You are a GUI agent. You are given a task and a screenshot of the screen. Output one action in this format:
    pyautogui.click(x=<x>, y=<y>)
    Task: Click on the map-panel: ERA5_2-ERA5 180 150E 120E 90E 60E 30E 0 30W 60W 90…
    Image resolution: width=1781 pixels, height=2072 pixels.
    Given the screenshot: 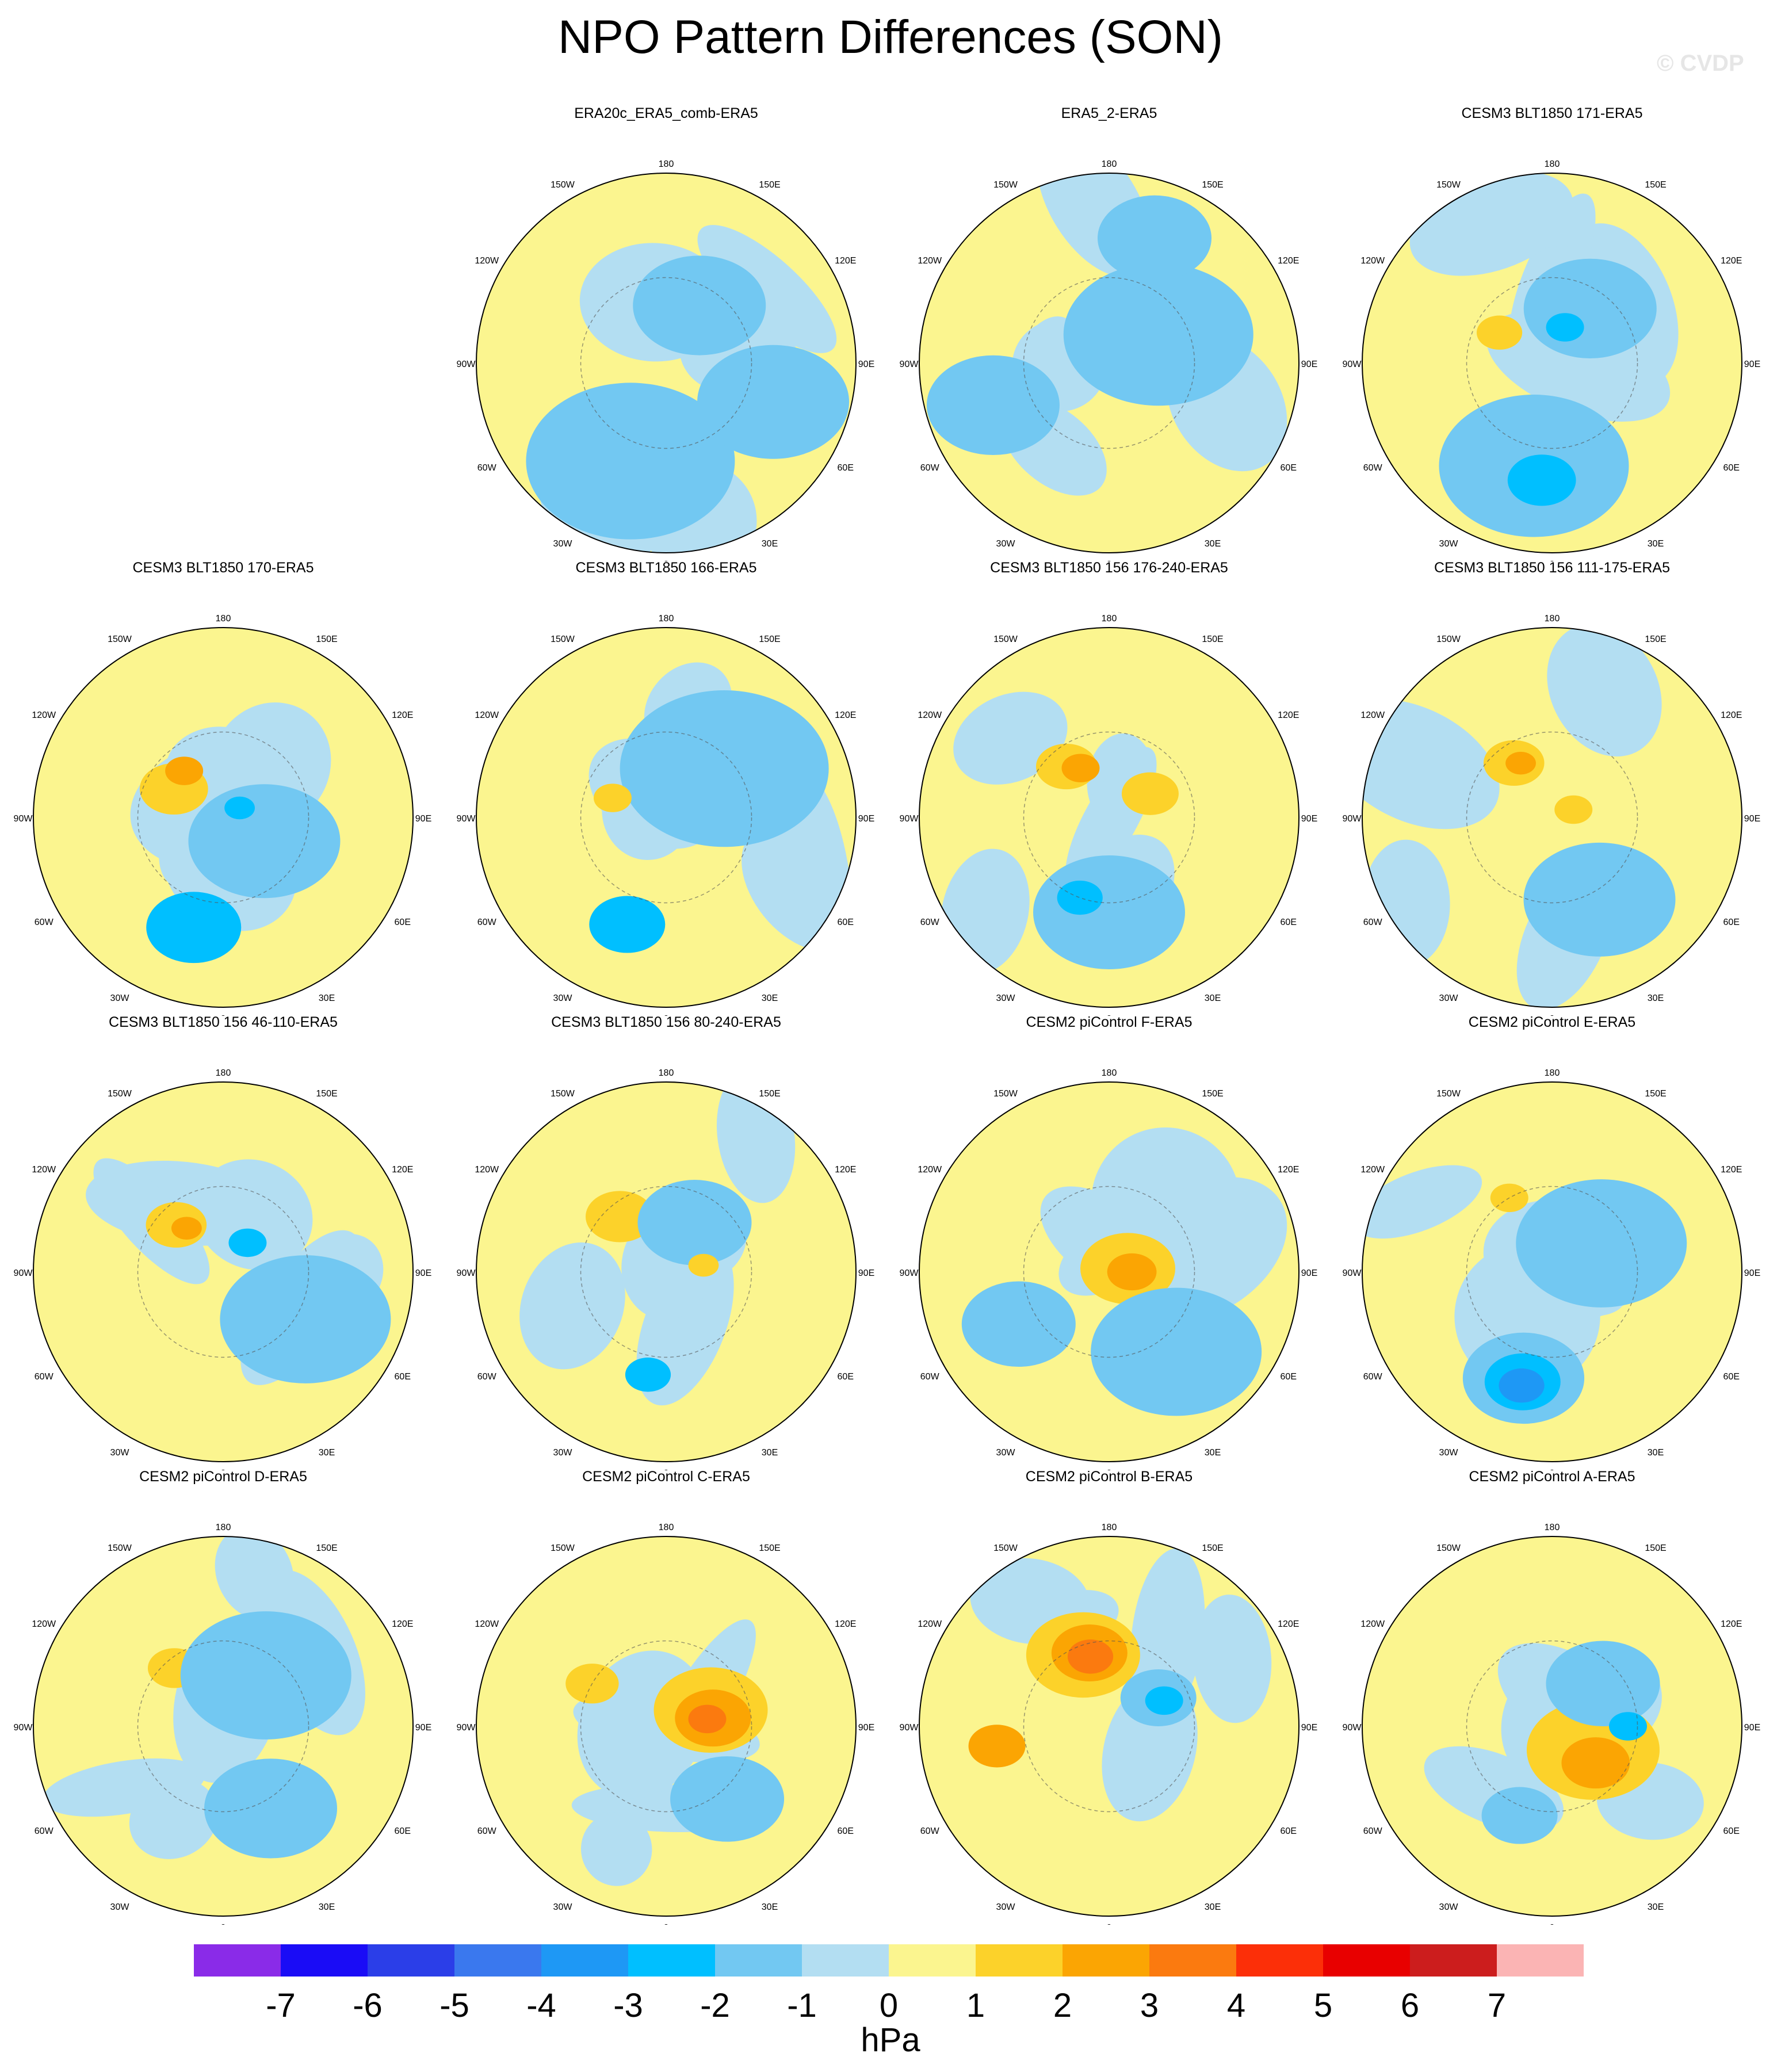 What is the action you would take?
    pyautogui.click(x=1109, y=332)
    